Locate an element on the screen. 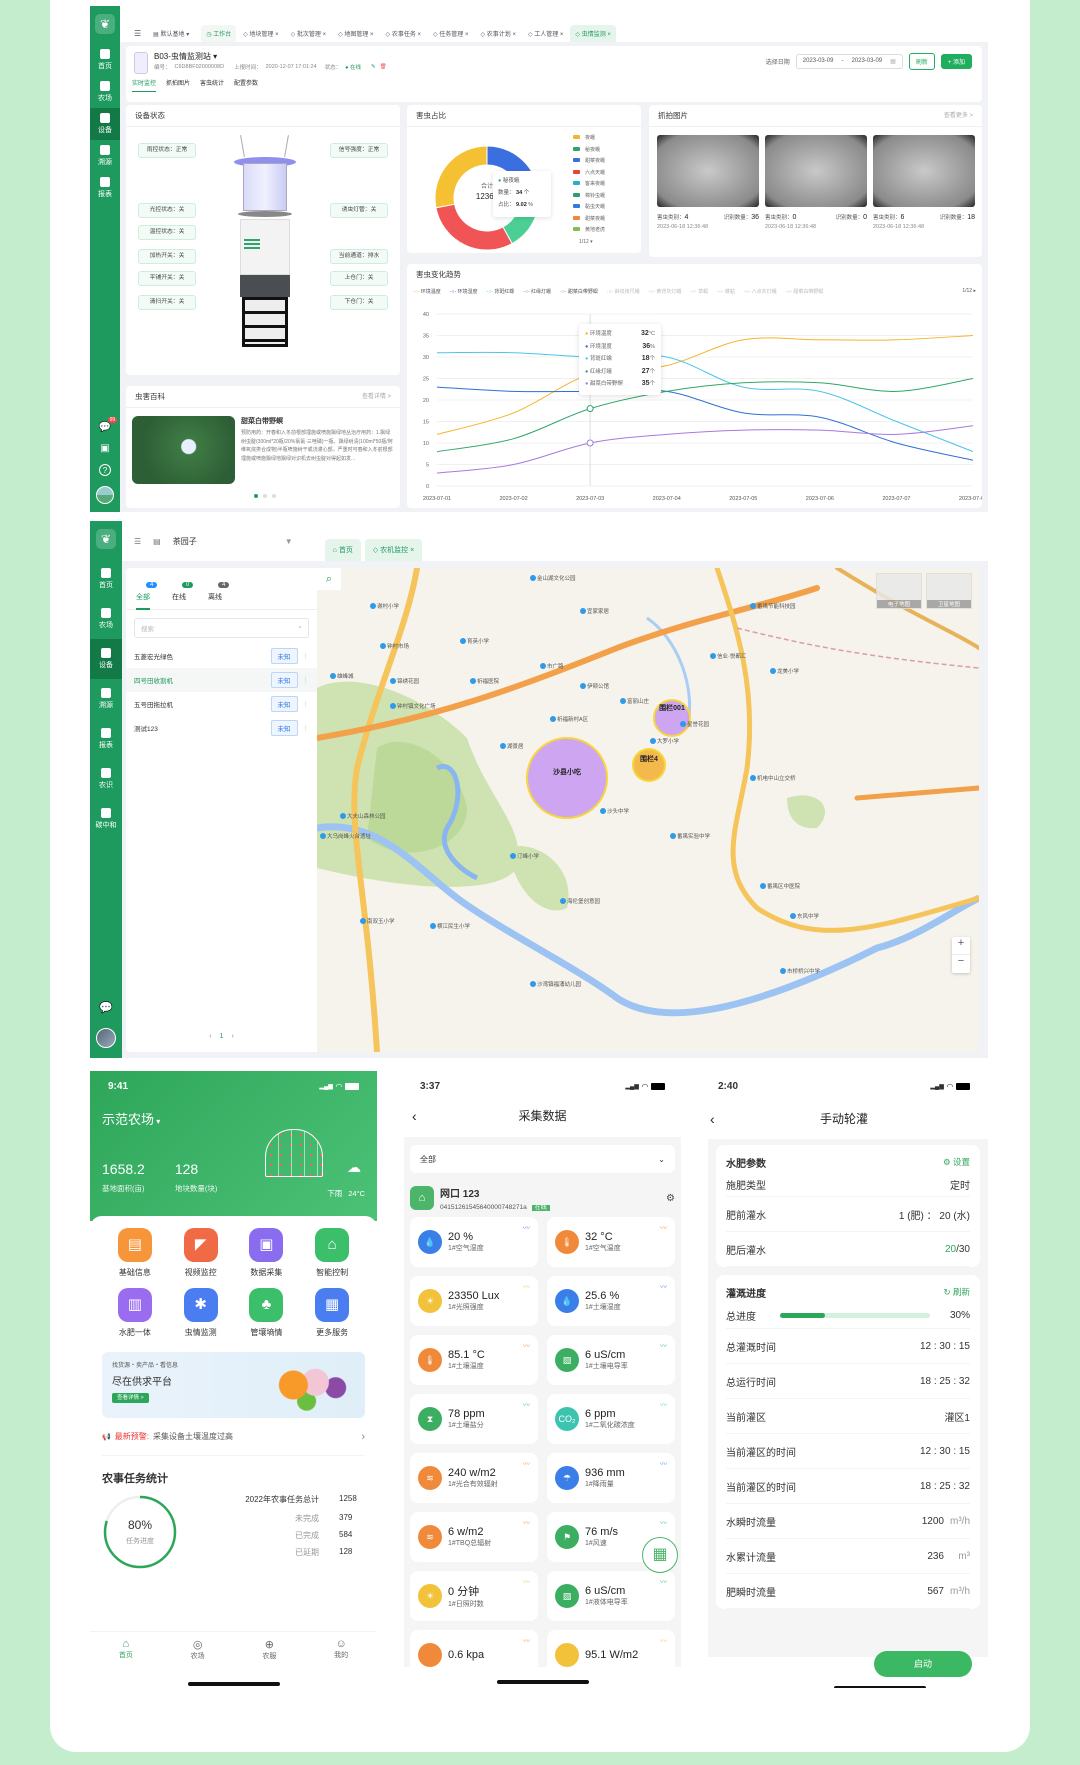 Image resolution: width=1080 pixels, height=1765 pixels. tab-0: ◷ 工作台 is located at coordinates (219, 33).